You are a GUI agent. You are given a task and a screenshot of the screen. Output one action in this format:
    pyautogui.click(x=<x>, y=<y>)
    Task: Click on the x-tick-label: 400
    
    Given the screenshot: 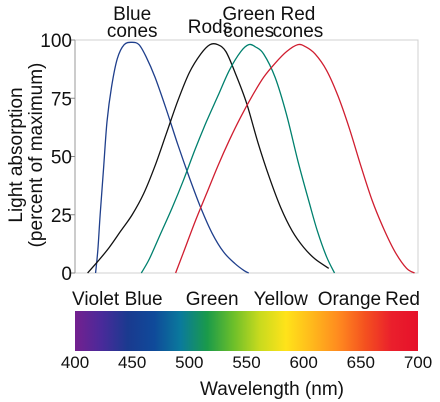 What is the action you would take?
    pyautogui.click(x=75, y=362)
    